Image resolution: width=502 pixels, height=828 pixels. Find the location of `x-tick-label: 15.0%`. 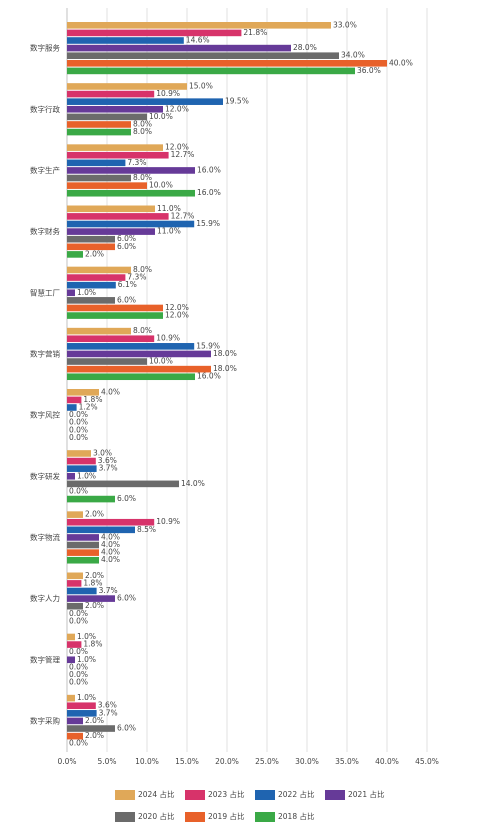

x-tick-label: 15.0% is located at coordinates (187, 761).